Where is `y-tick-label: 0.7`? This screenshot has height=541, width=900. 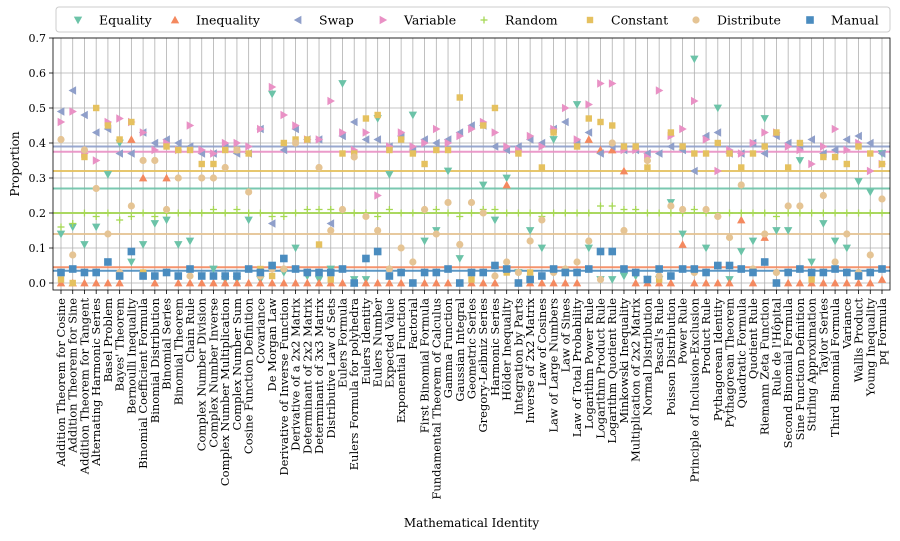
y-tick-label: 0.7 is located at coordinates (38, 38).